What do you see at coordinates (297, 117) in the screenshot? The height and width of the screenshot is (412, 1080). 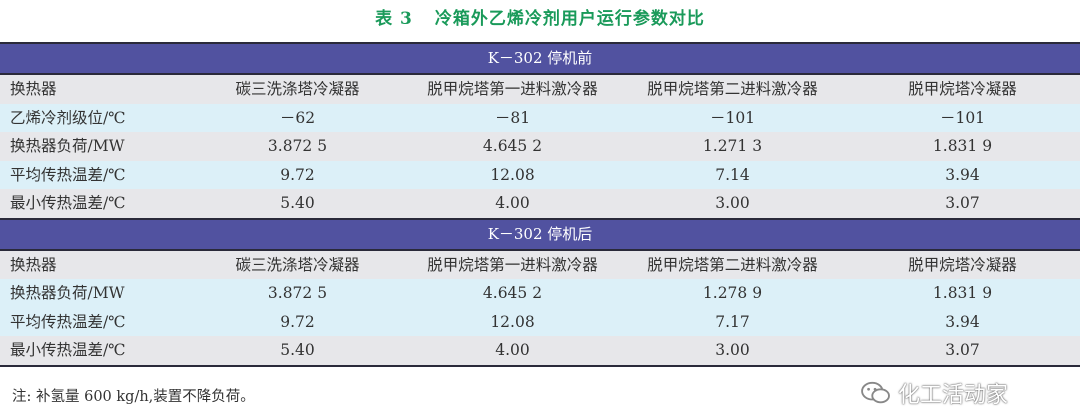 I see `table-cell: －62` at bounding box center [297, 117].